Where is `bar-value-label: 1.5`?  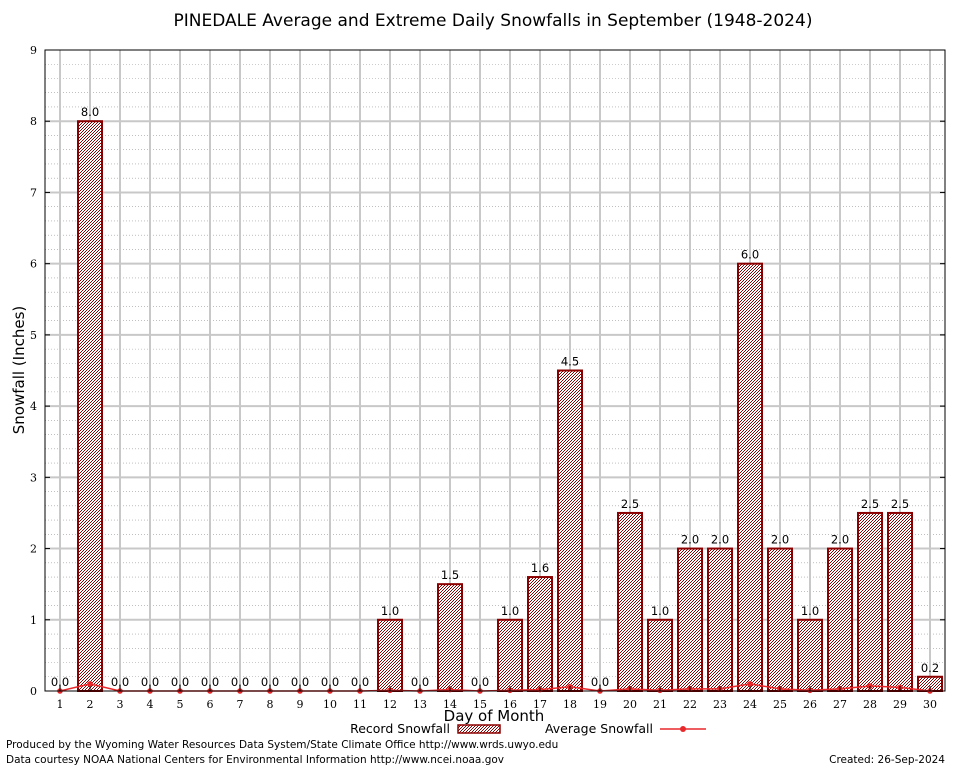
bar-value-label: 1.5 is located at coordinates (450, 575).